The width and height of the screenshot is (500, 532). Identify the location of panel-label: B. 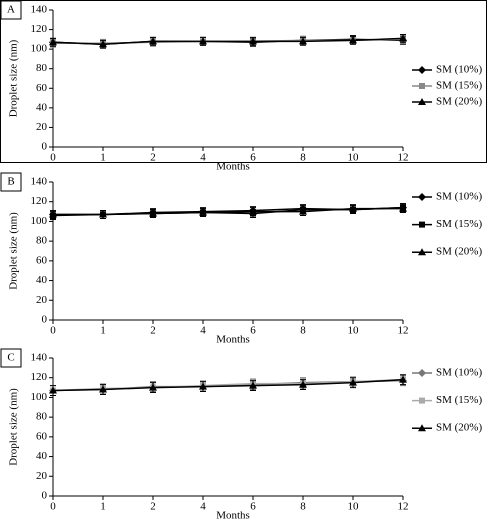
(10, 182).